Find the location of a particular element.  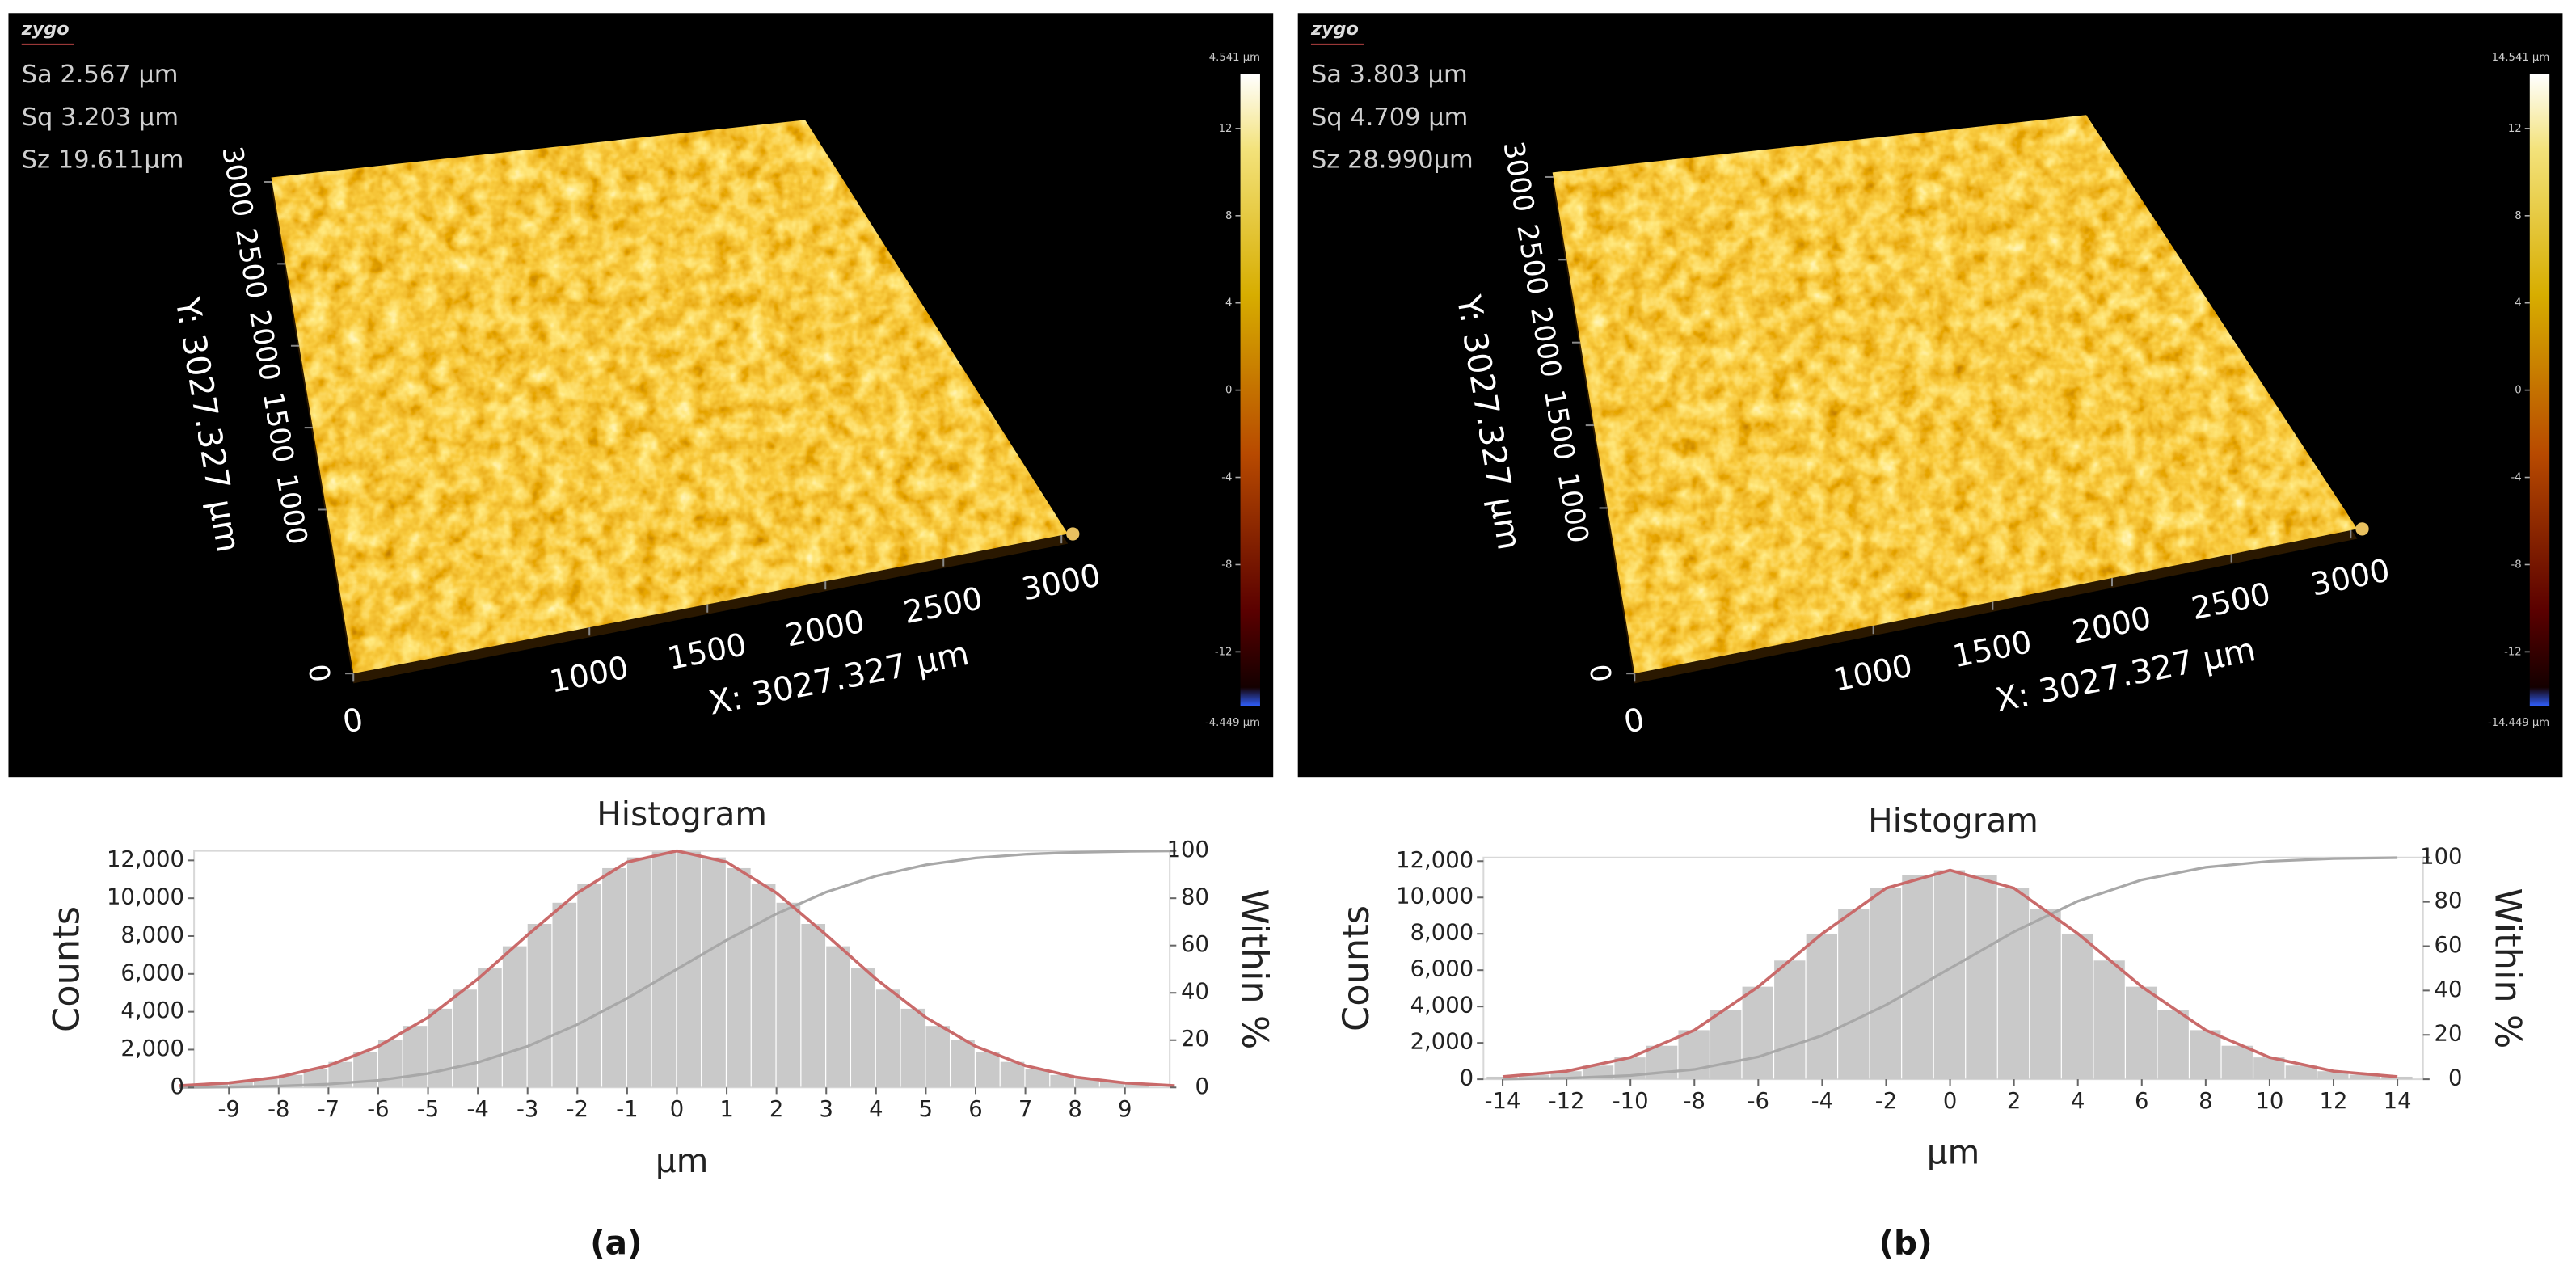

x-tick-label: 7 is located at coordinates (1025, 1109).